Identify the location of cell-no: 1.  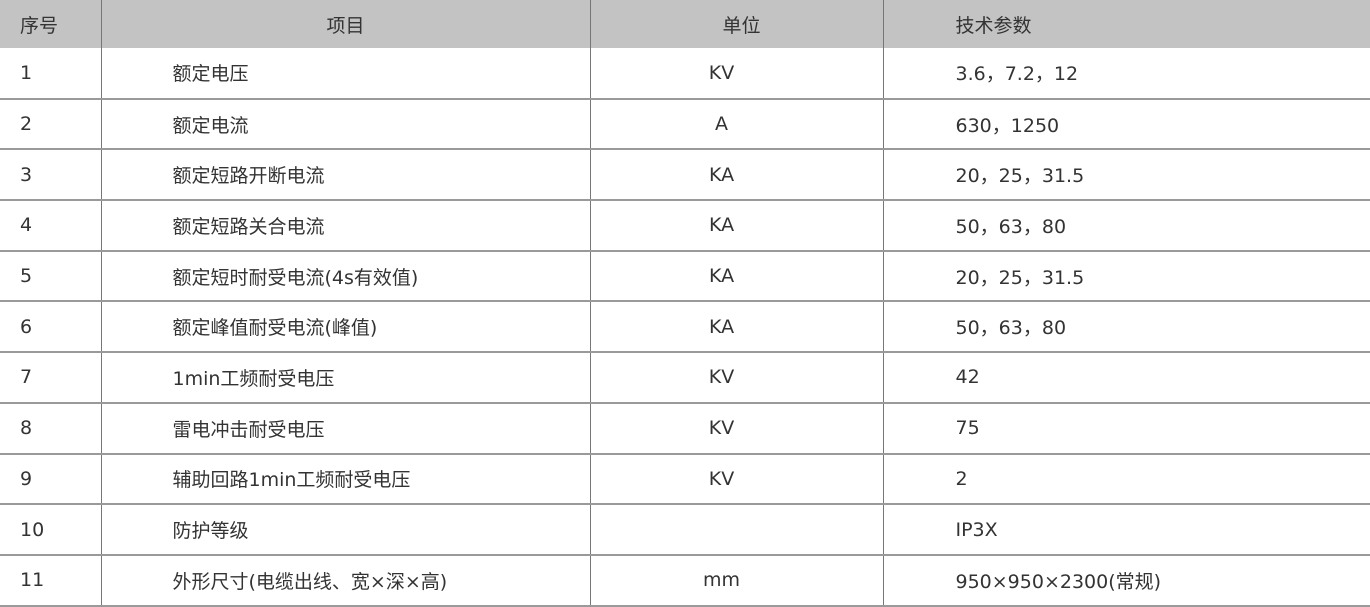
(26, 72).